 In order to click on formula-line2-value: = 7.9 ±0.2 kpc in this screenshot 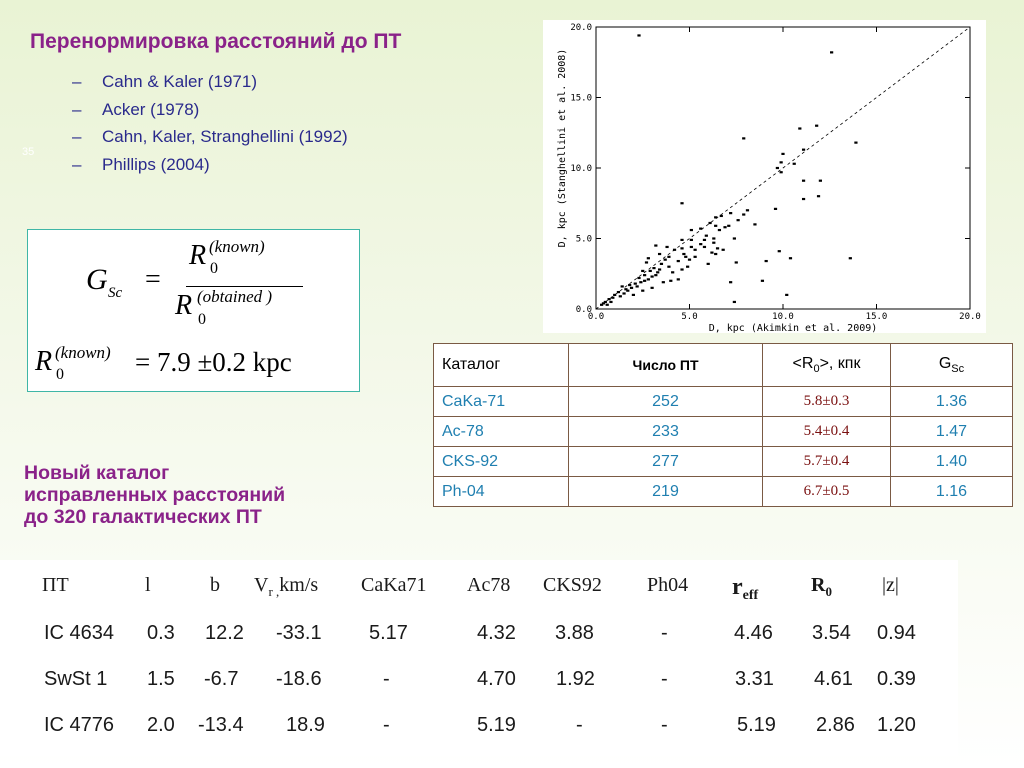, I will do `click(213, 362)`.